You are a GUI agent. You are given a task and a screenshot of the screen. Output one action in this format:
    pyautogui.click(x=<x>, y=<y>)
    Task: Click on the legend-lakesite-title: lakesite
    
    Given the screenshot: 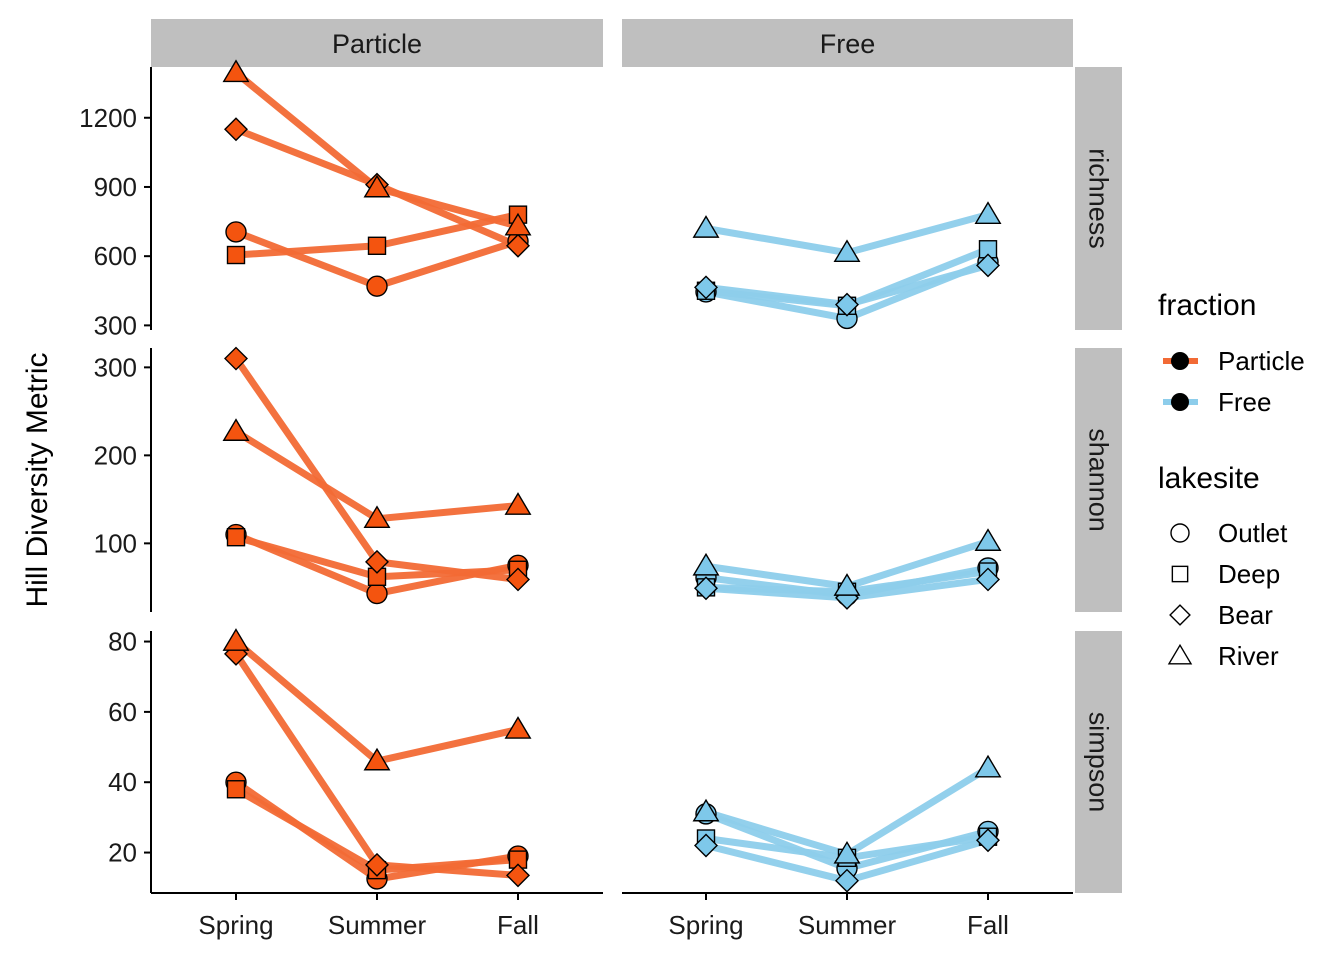 What is the action you would take?
    pyautogui.click(x=1209, y=478)
    